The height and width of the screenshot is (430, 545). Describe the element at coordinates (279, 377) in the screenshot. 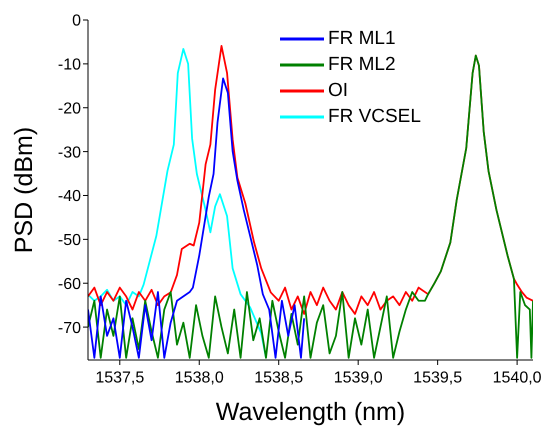

I see `x-tick-label: 1538,5` at that location.